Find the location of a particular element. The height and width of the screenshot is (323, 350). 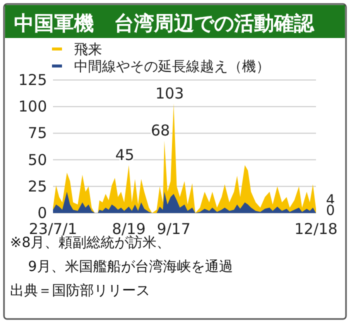

data-label: 103 is located at coordinates (169, 93).